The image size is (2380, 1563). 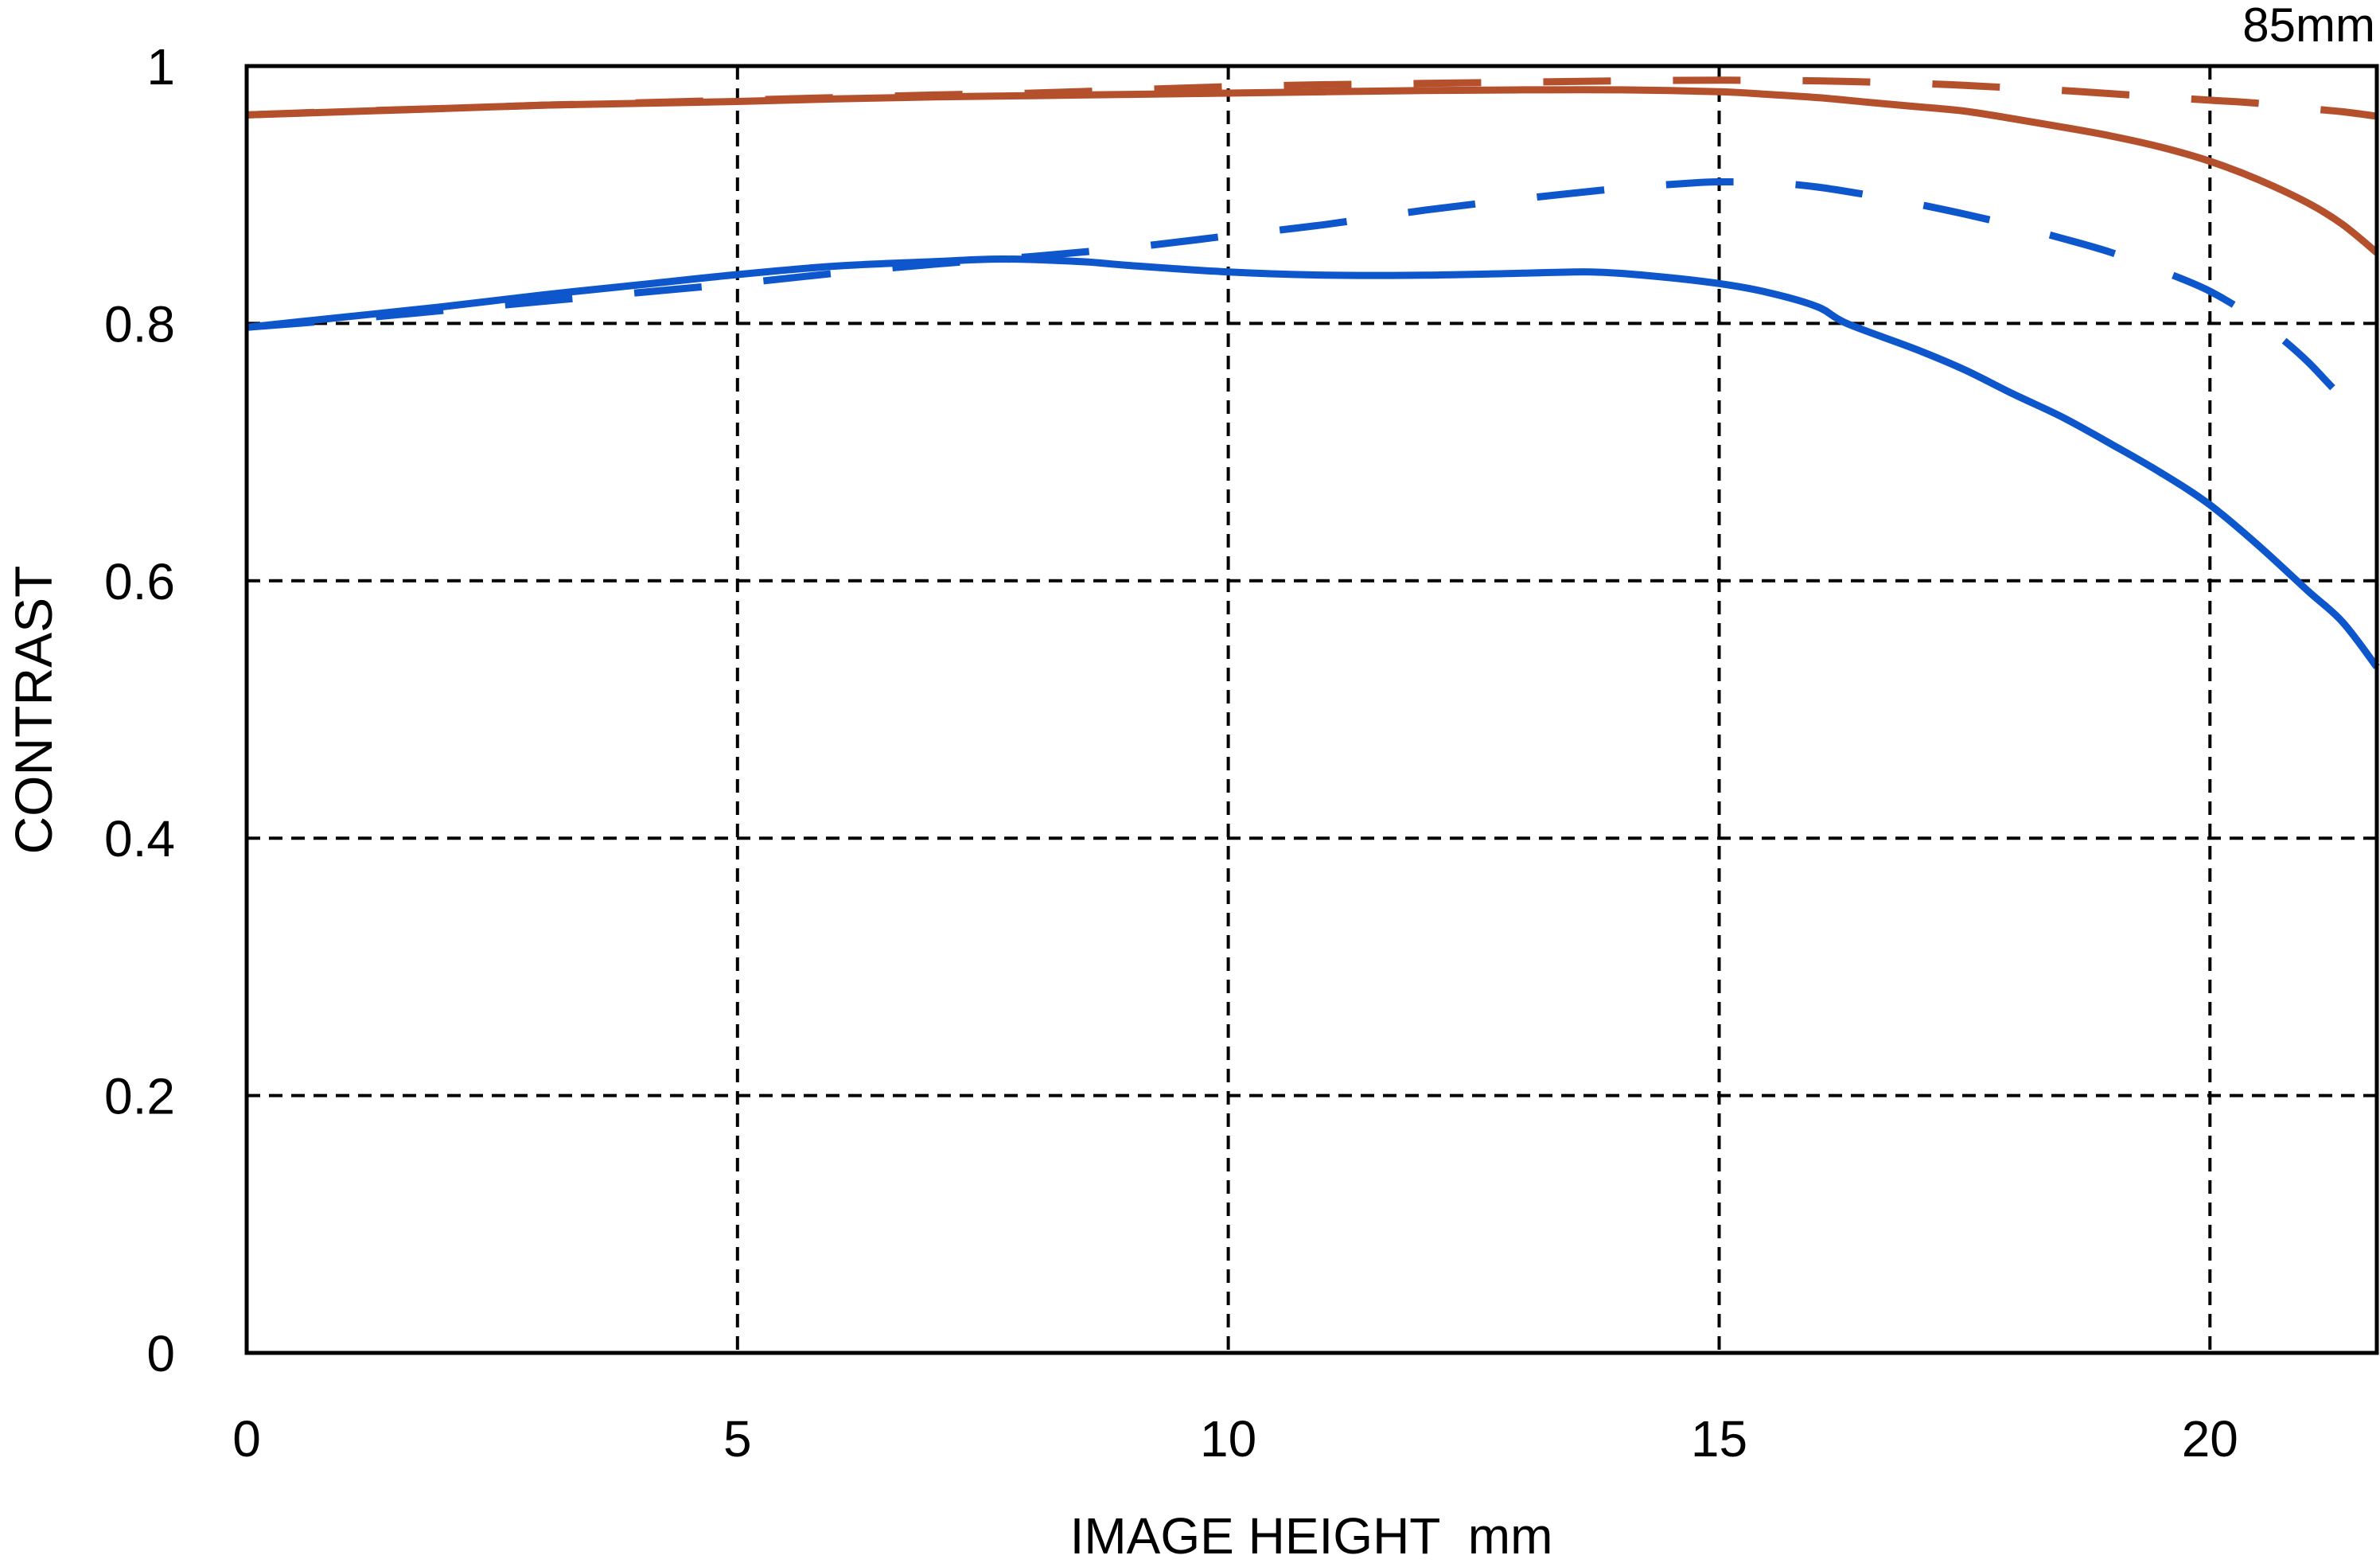 What do you see at coordinates (1228, 1439) in the screenshot?
I see `x-tick-label: 10` at bounding box center [1228, 1439].